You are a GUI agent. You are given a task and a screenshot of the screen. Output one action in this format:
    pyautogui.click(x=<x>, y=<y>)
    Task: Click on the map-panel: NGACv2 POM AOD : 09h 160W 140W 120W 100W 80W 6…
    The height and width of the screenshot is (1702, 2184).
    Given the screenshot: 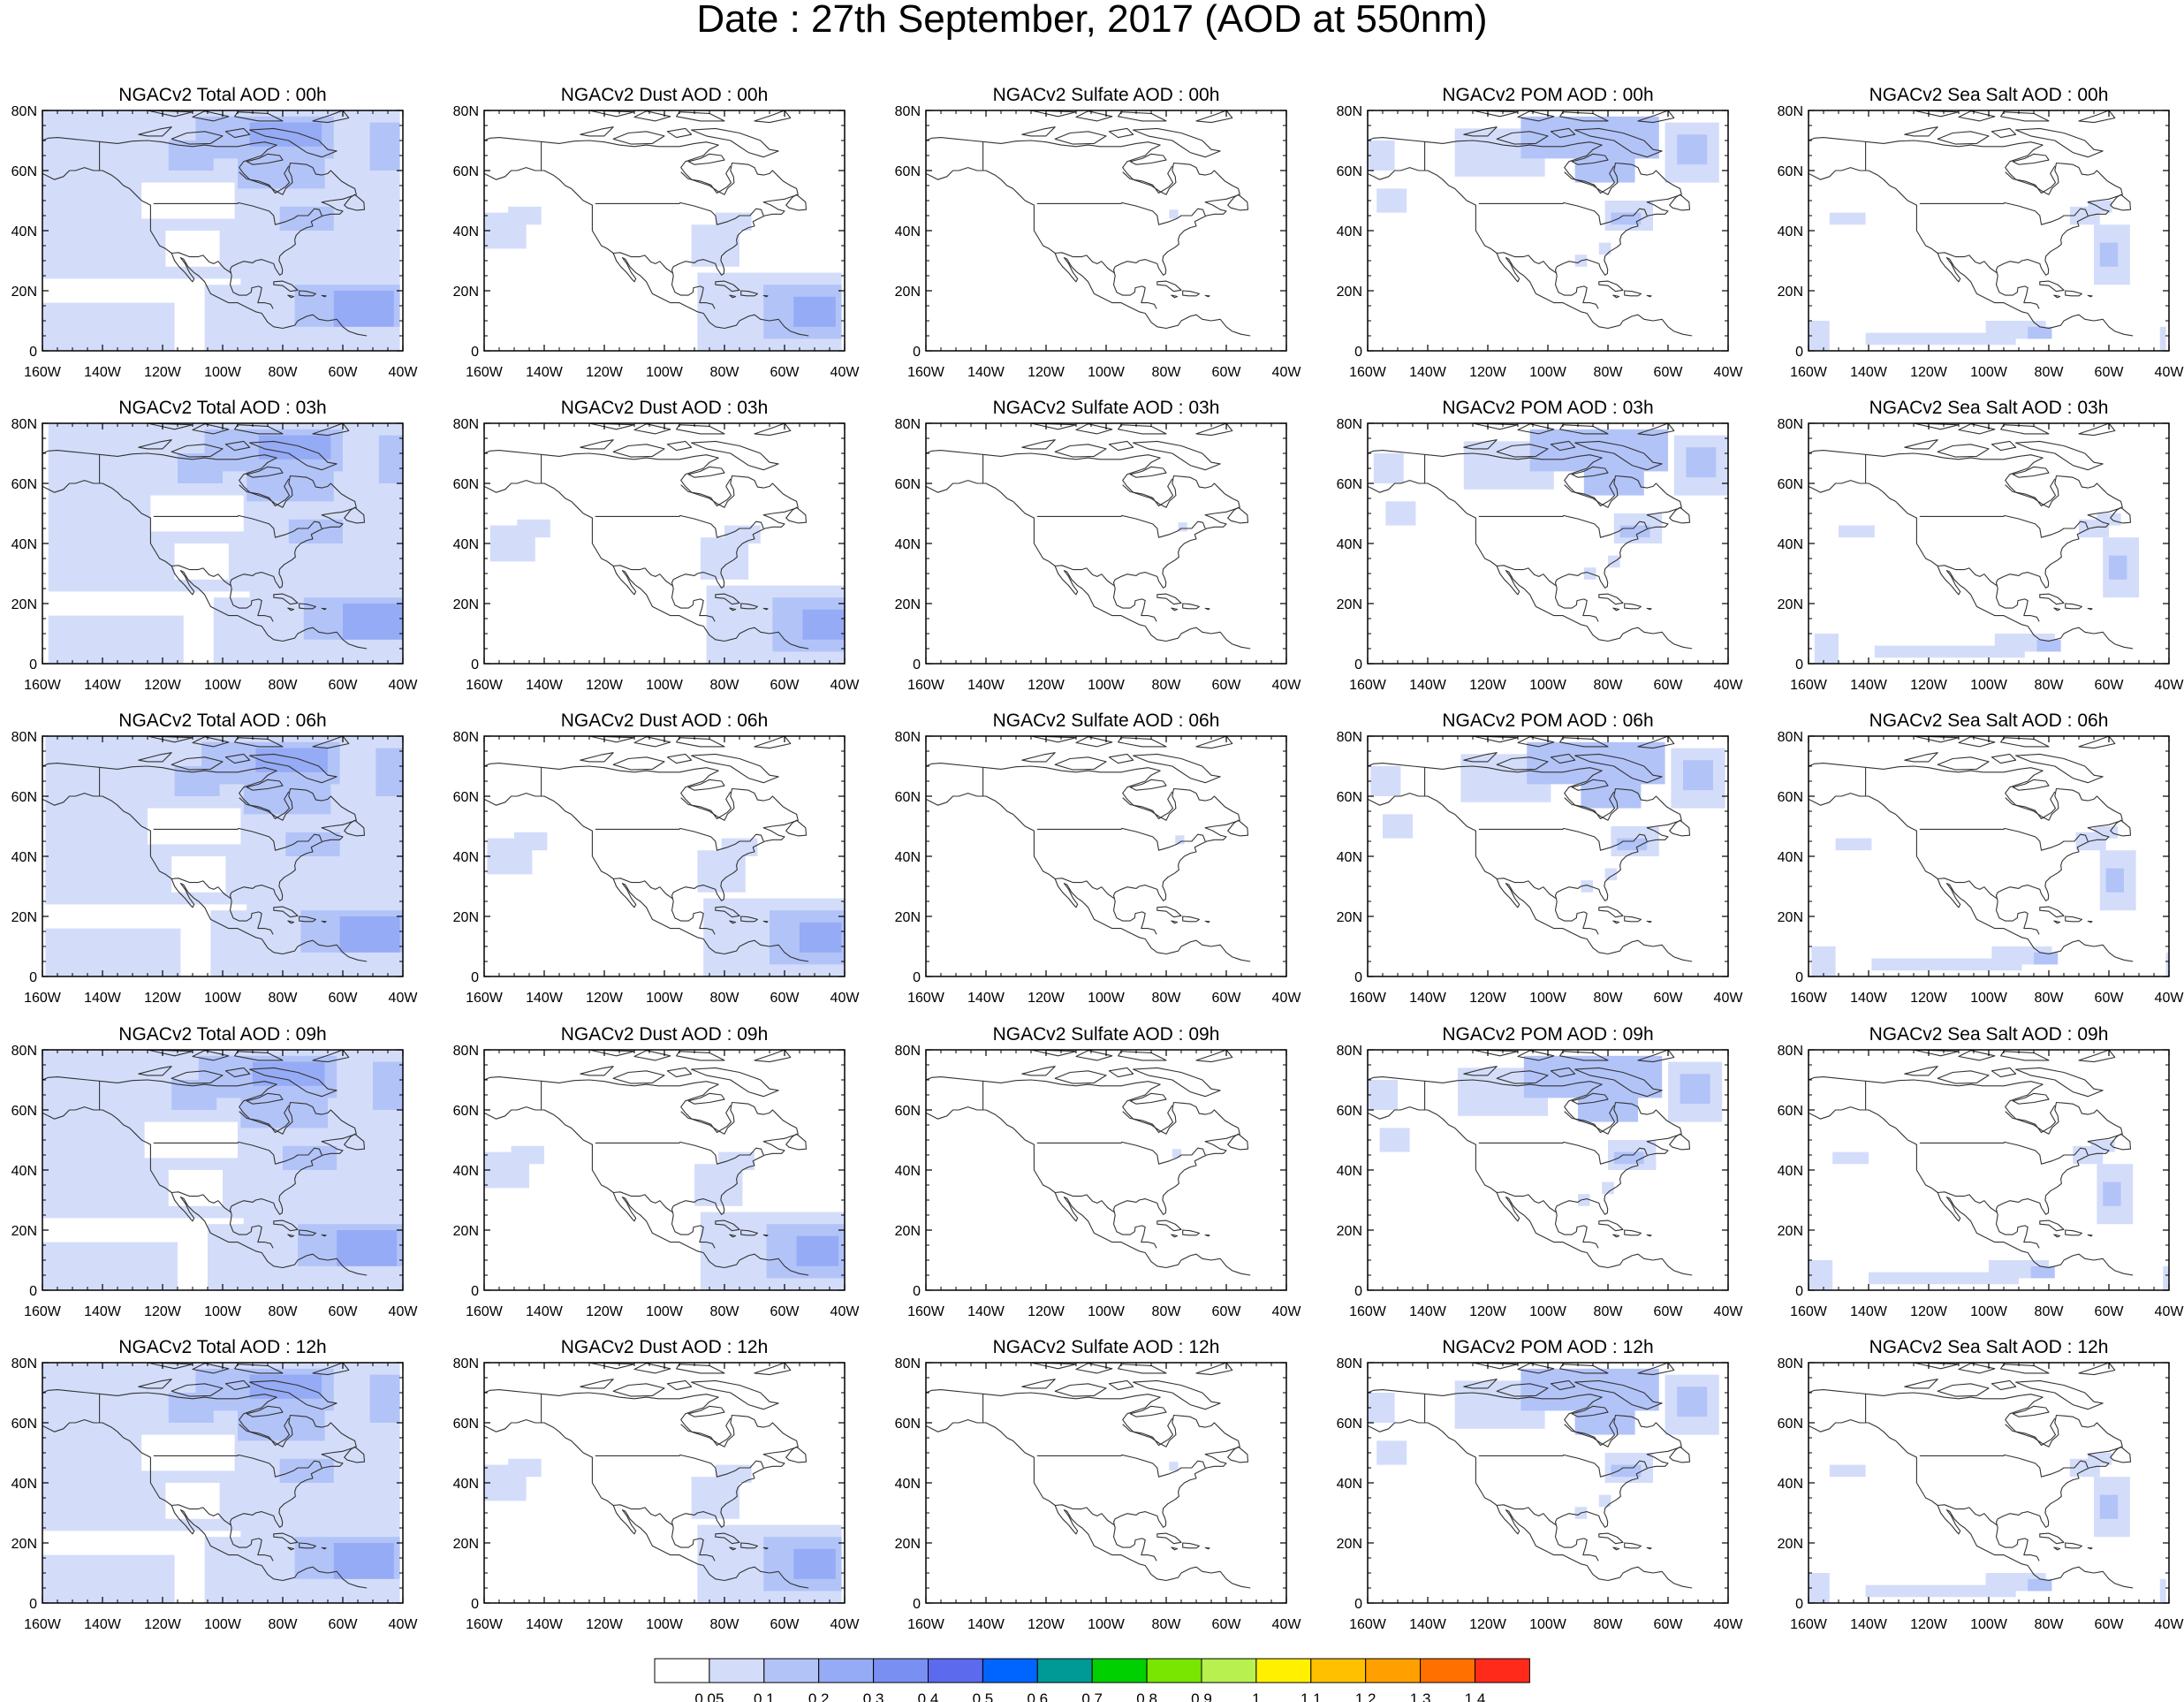 What is the action you would take?
    pyautogui.click(x=1540, y=1171)
    